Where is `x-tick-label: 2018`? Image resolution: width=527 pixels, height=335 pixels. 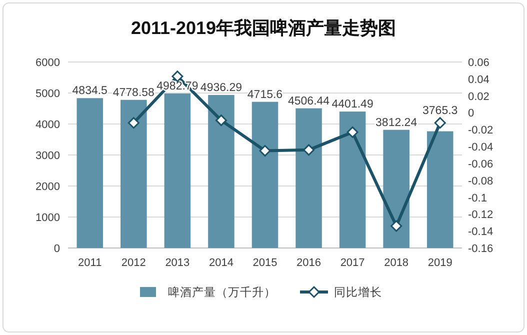 x-tick-label: 2018 is located at coordinates (396, 263).